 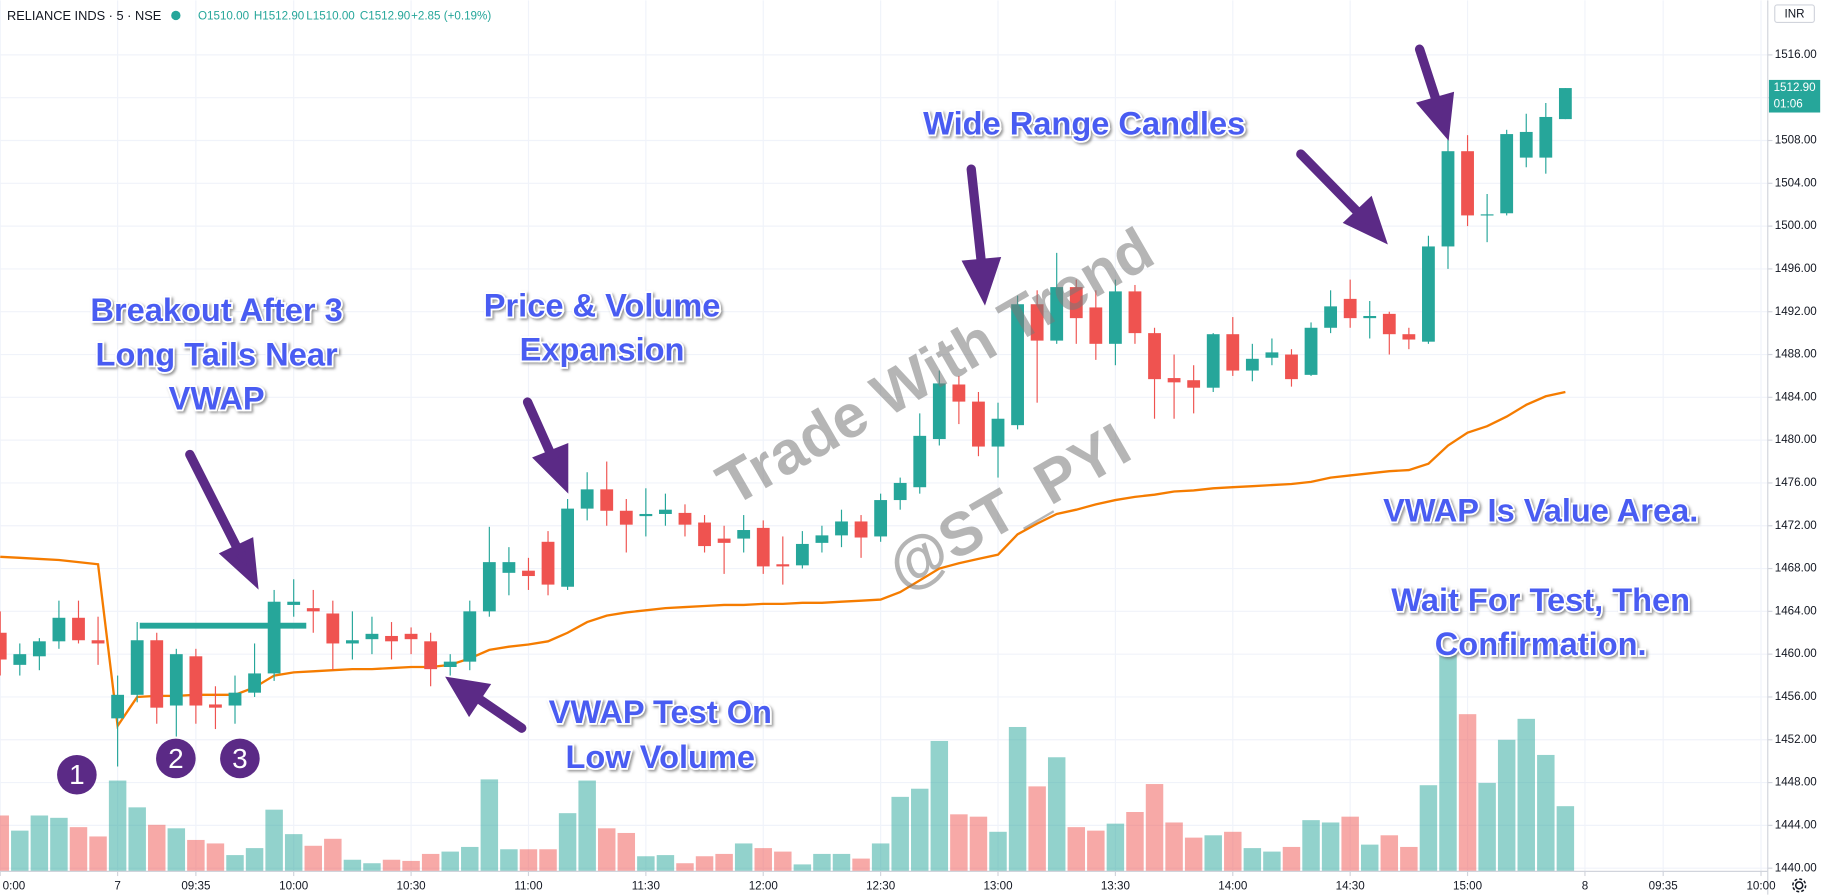 I want to click on ohlc-value: +2.85 (+0.19%), so click(x=451, y=16).